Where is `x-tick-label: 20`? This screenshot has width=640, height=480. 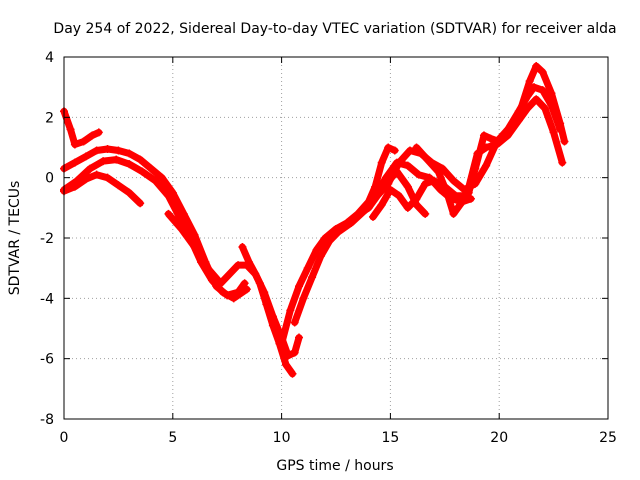 x-tick-label: 20 is located at coordinates (499, 438).